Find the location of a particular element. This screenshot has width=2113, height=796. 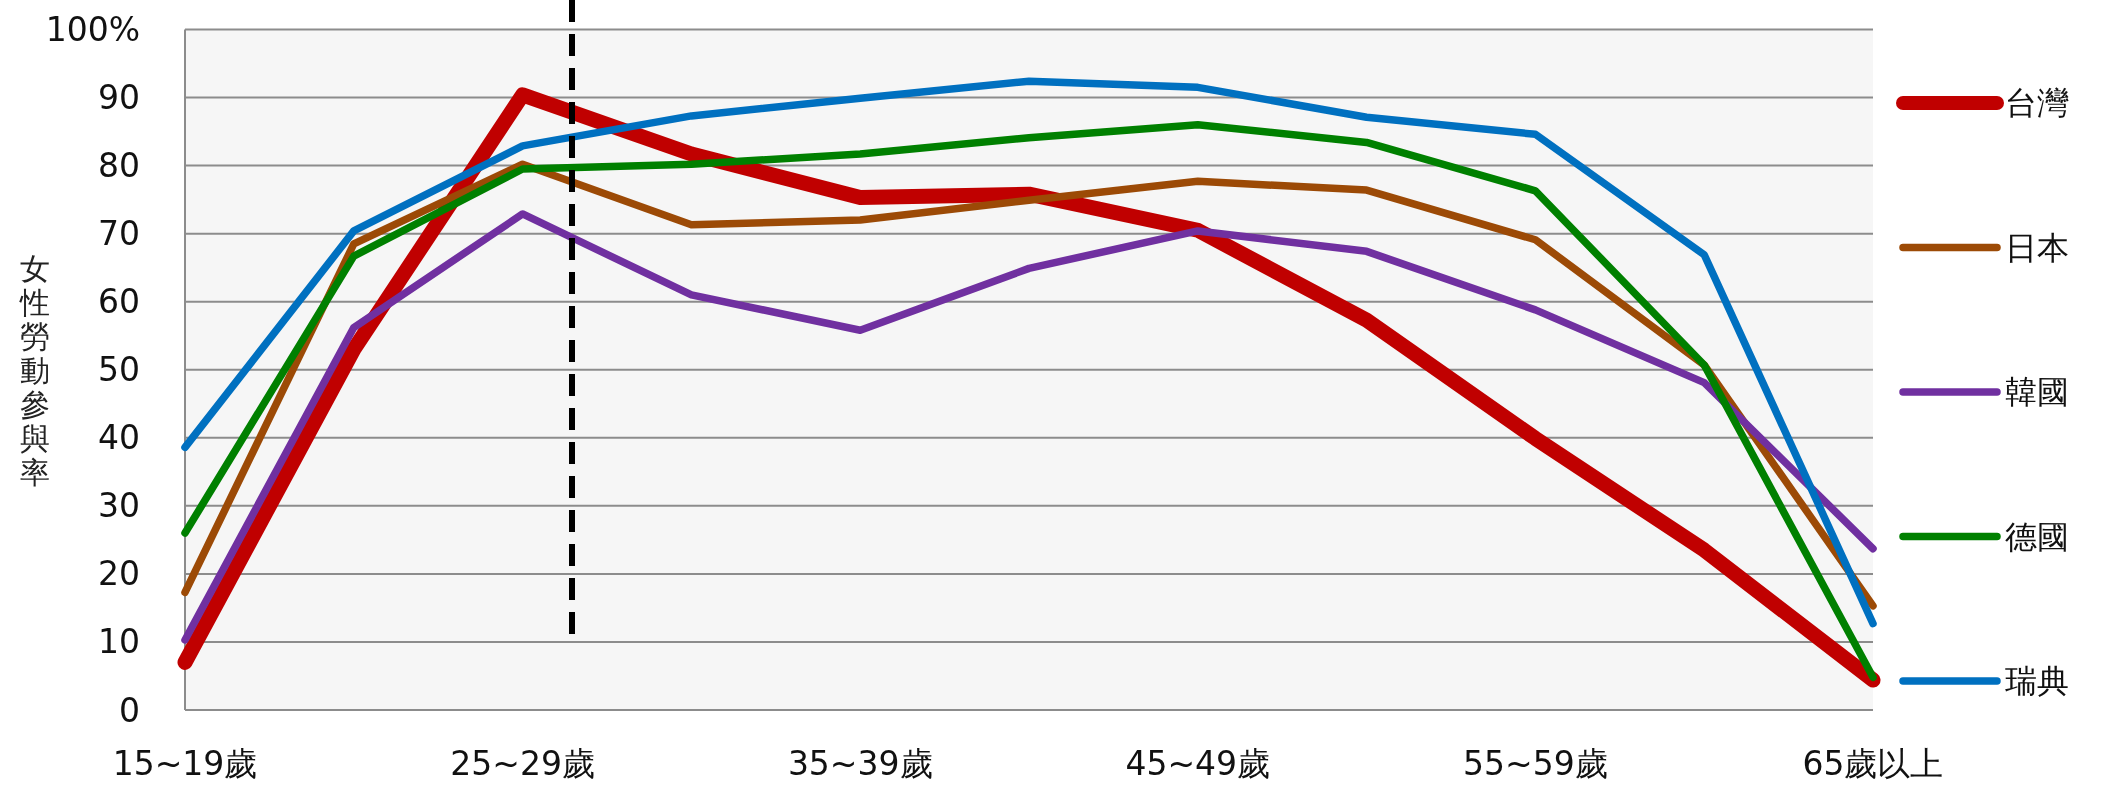

y-tick-label: 70 is located at coordinates (119, 234).